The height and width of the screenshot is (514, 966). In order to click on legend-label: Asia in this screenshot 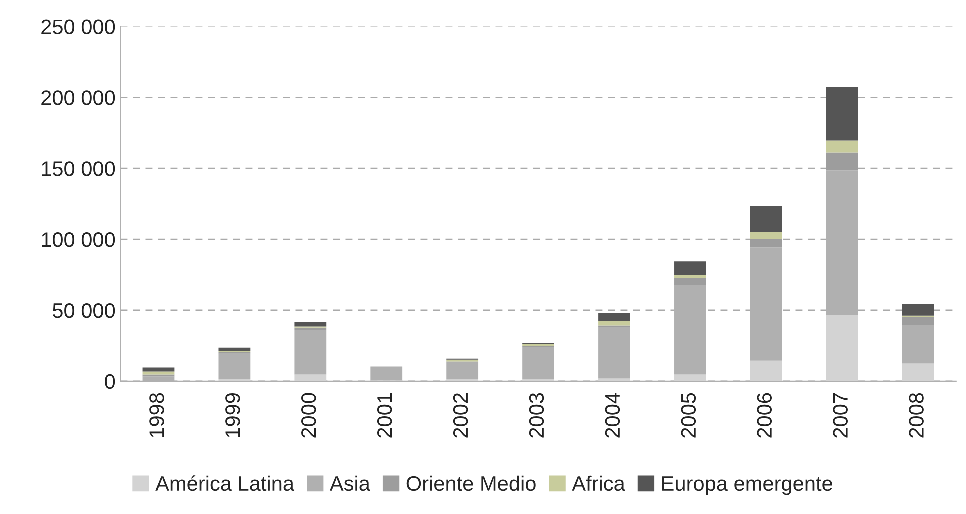, I will do `click(350, 484)`.